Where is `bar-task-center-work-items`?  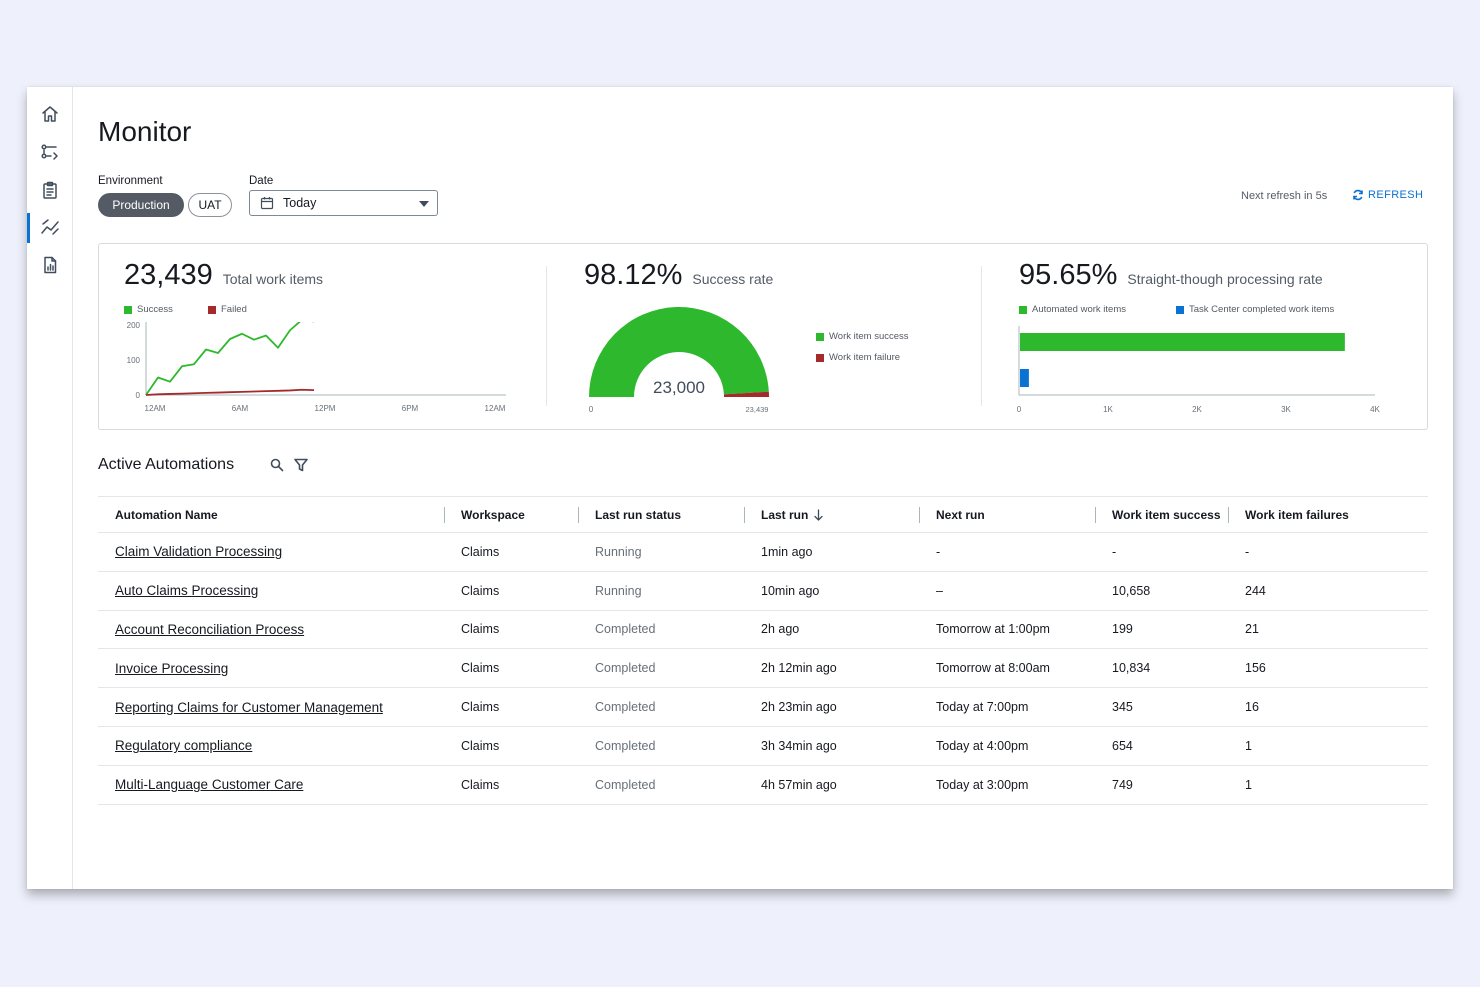 bar-task-center-work-items is located at coordinates (1024, 378).